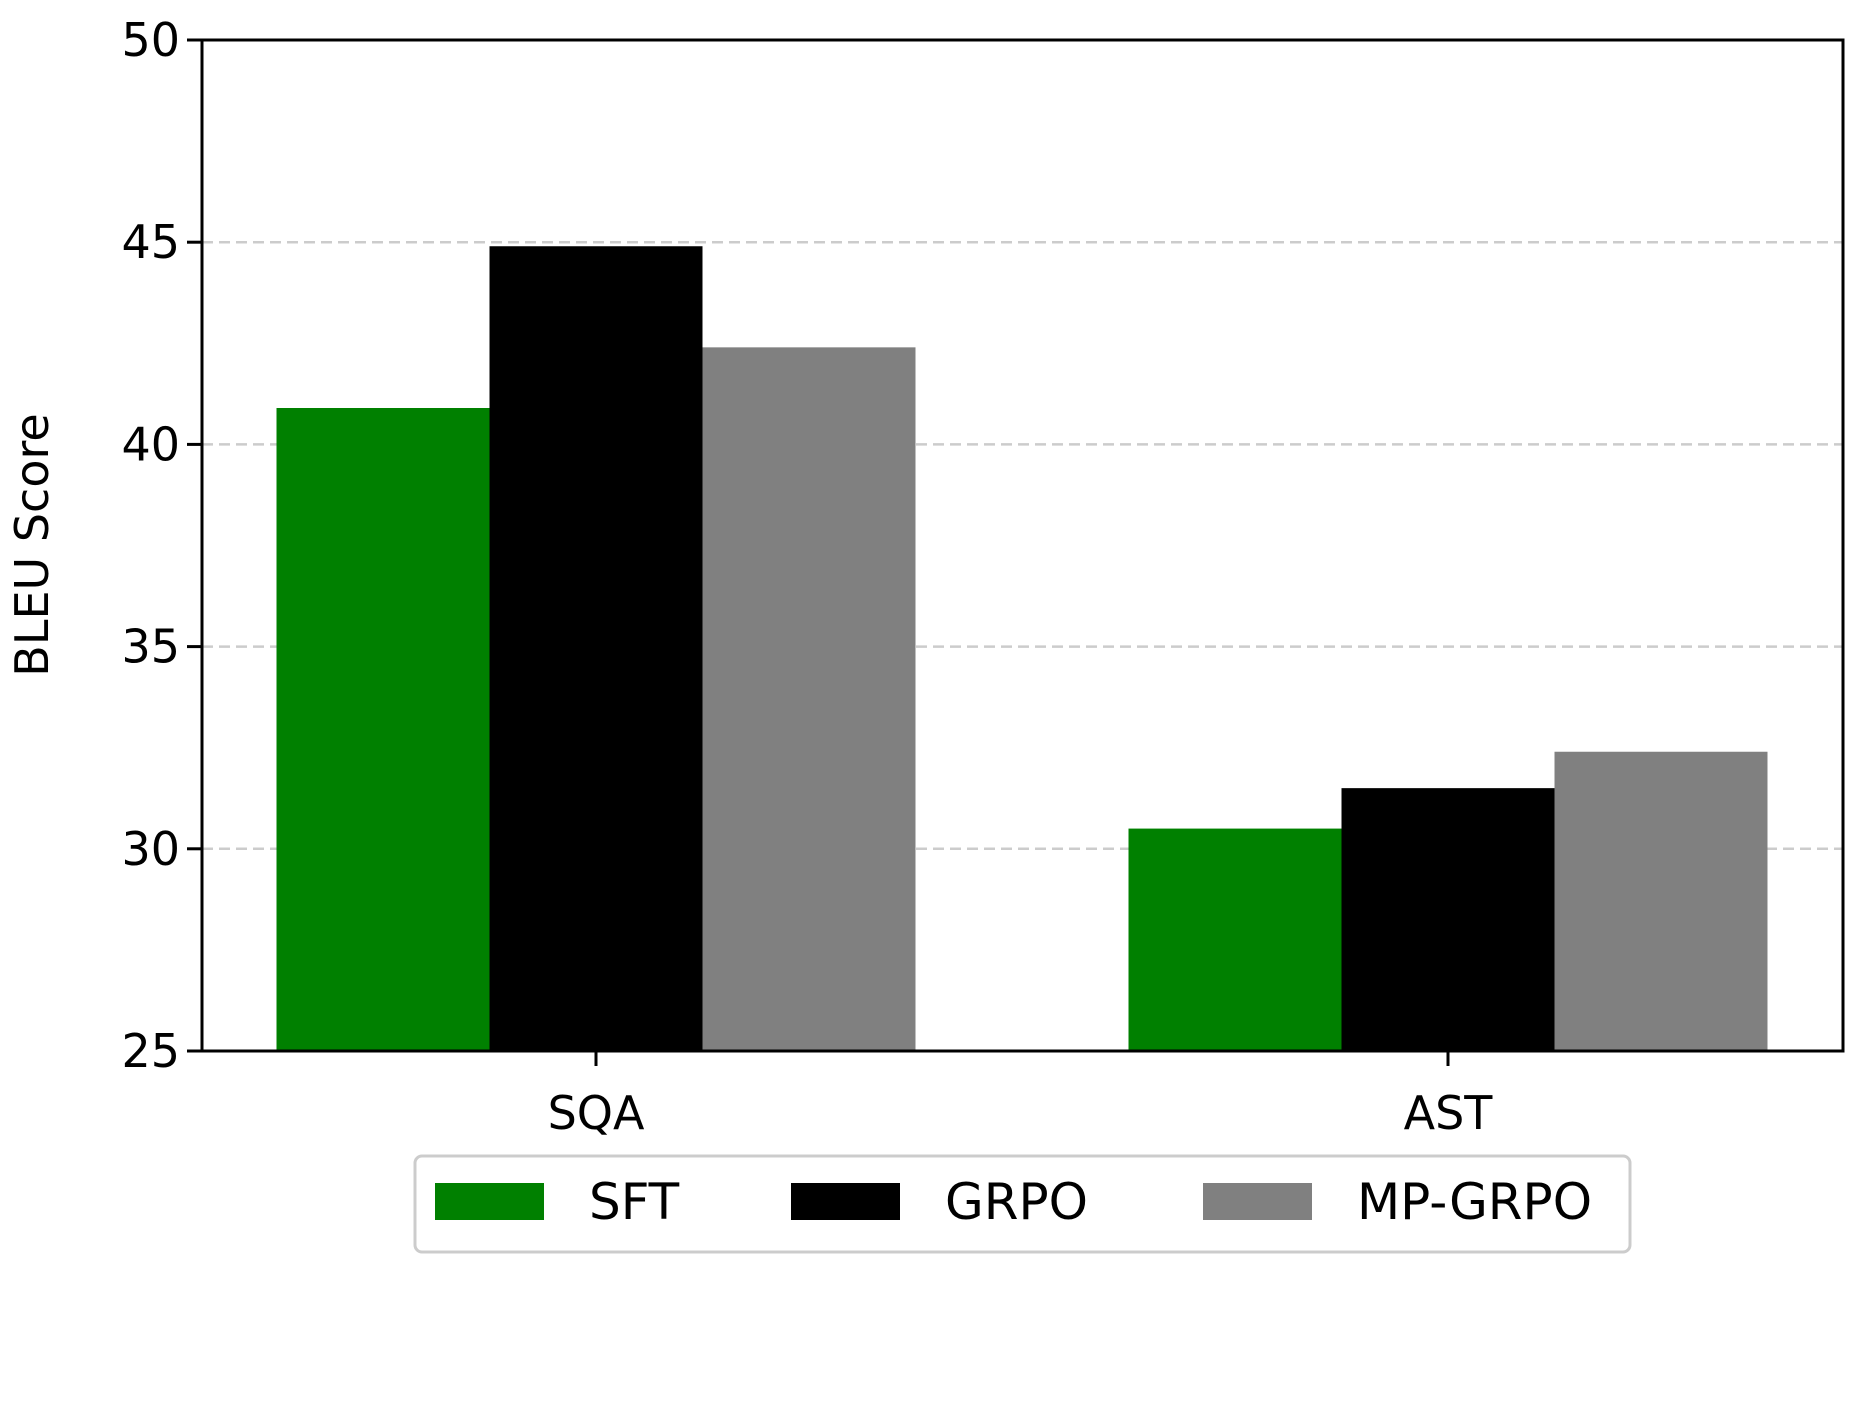  What do you see at coordinates (1448, 919) in the screenshot?
I see `bar-grpo-ast` at bounding box center [1448, 919].